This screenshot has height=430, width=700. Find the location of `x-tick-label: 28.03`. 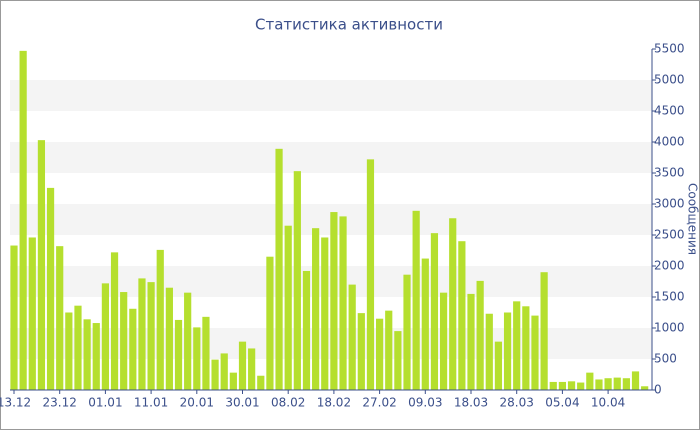

x-tick-label: 28.03 is located at coordinates (517, 403).